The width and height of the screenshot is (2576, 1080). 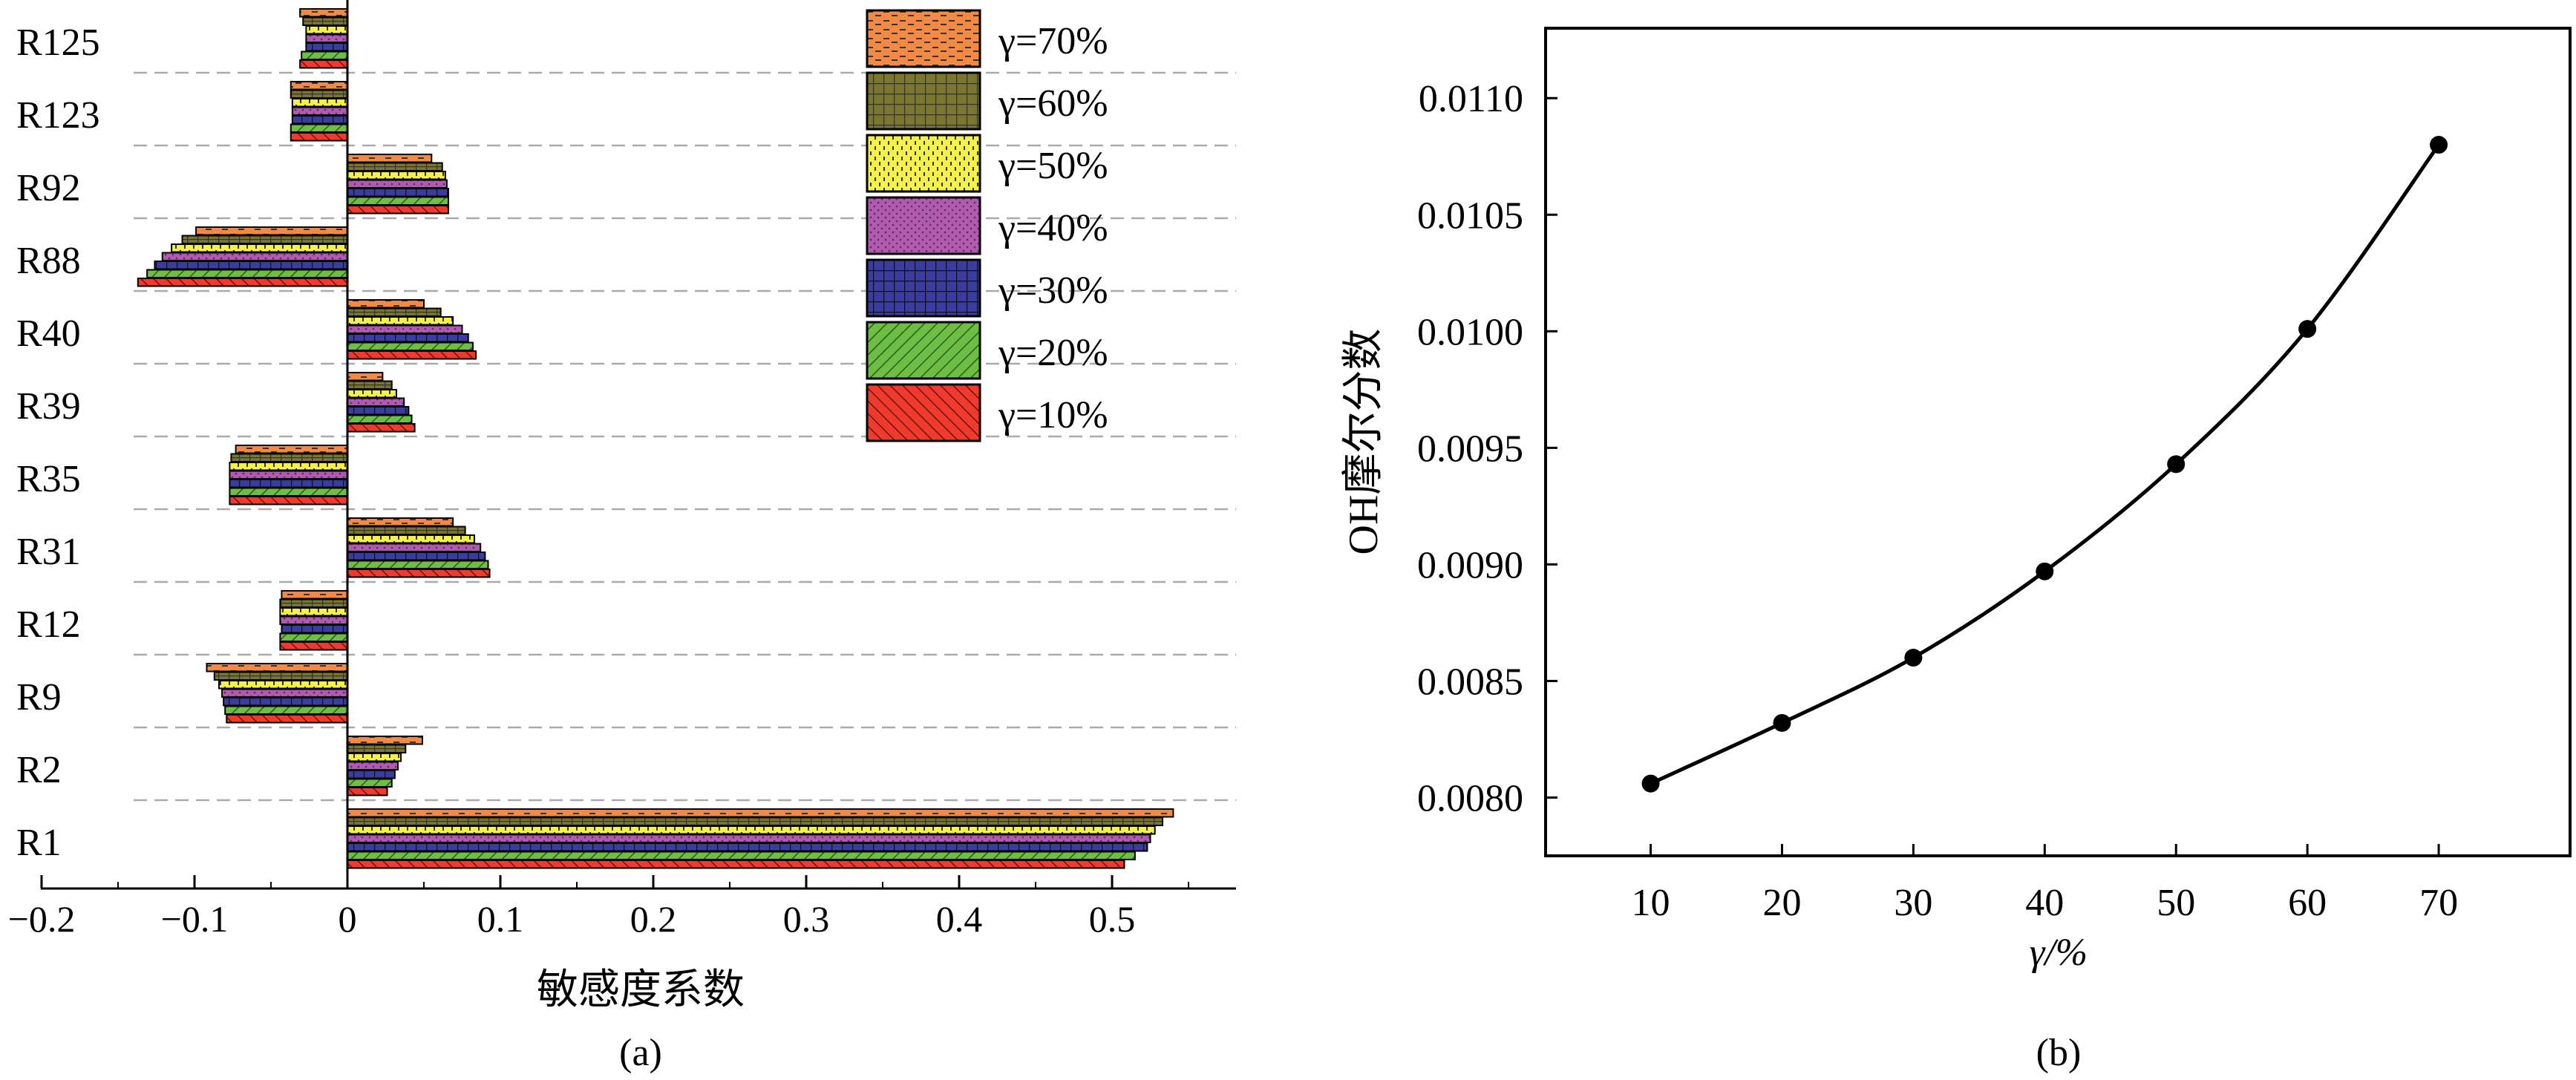 What do you see at coordinates (2438, 903) in the screenshot?
I see `b-x-tick-label: 70` at bounding box center [2438, 903].